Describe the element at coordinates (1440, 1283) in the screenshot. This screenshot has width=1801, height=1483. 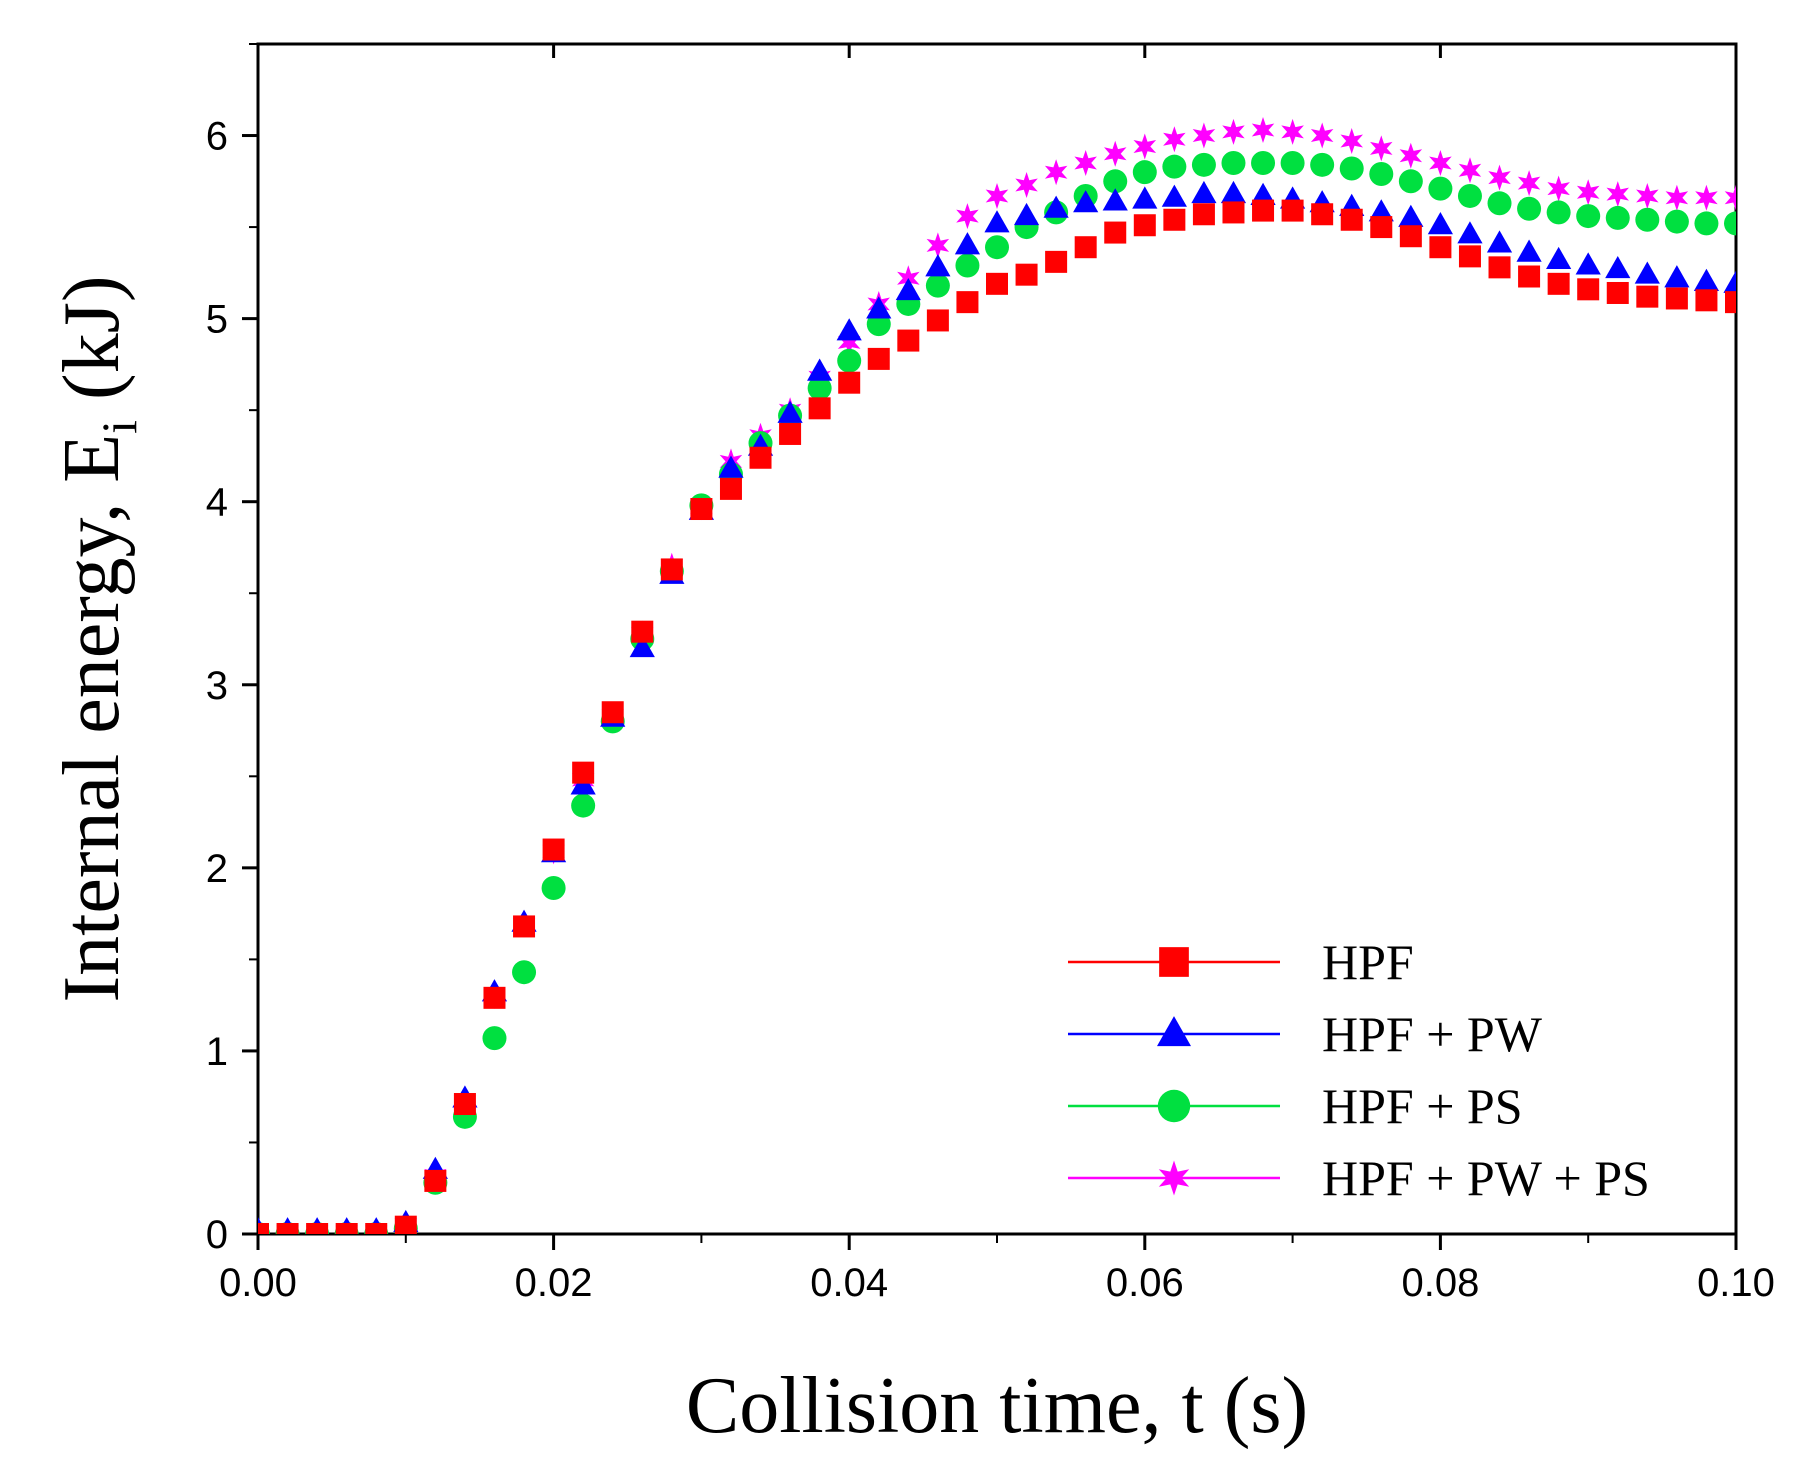
I see `x-tick-label: 0.08` at that location.